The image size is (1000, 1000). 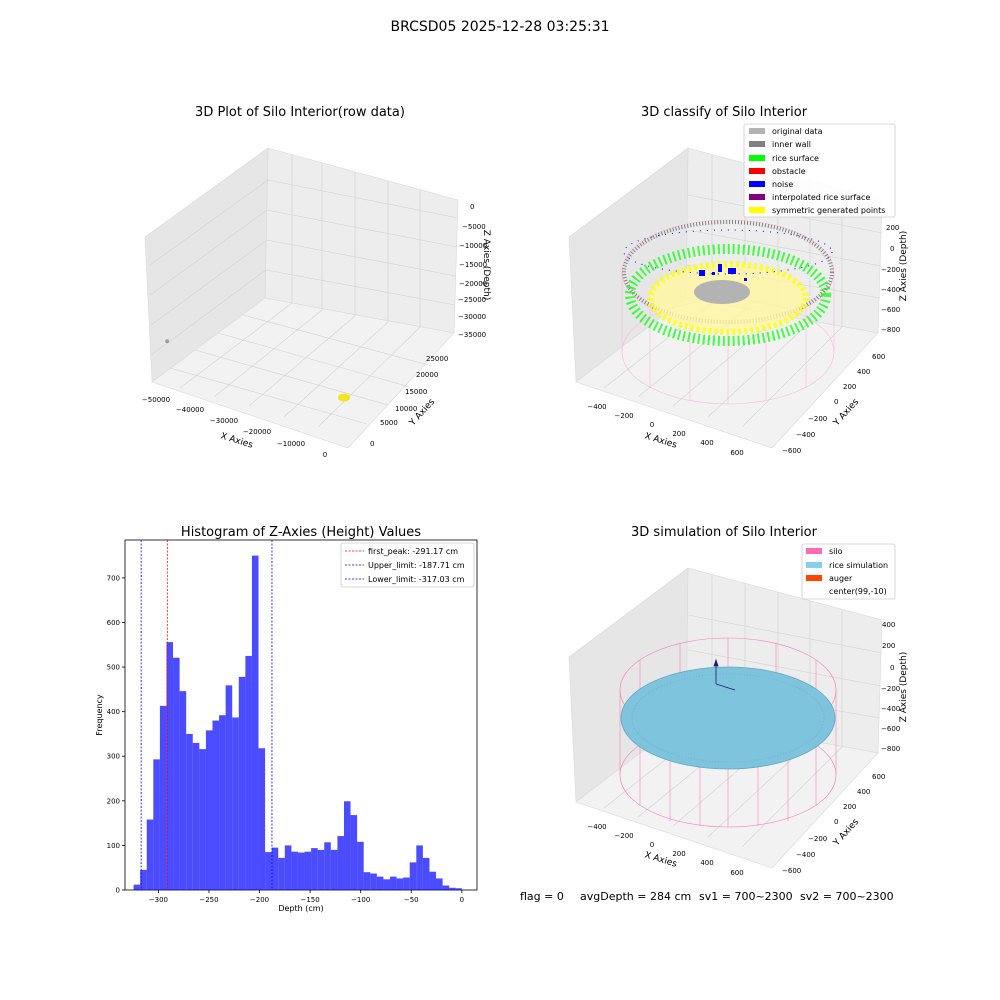 What do you see at coordinates (821, 197) in the screenshot?
I see `legend-label-interpolated: interpolated rice surface` at bounding box center [821, 197].